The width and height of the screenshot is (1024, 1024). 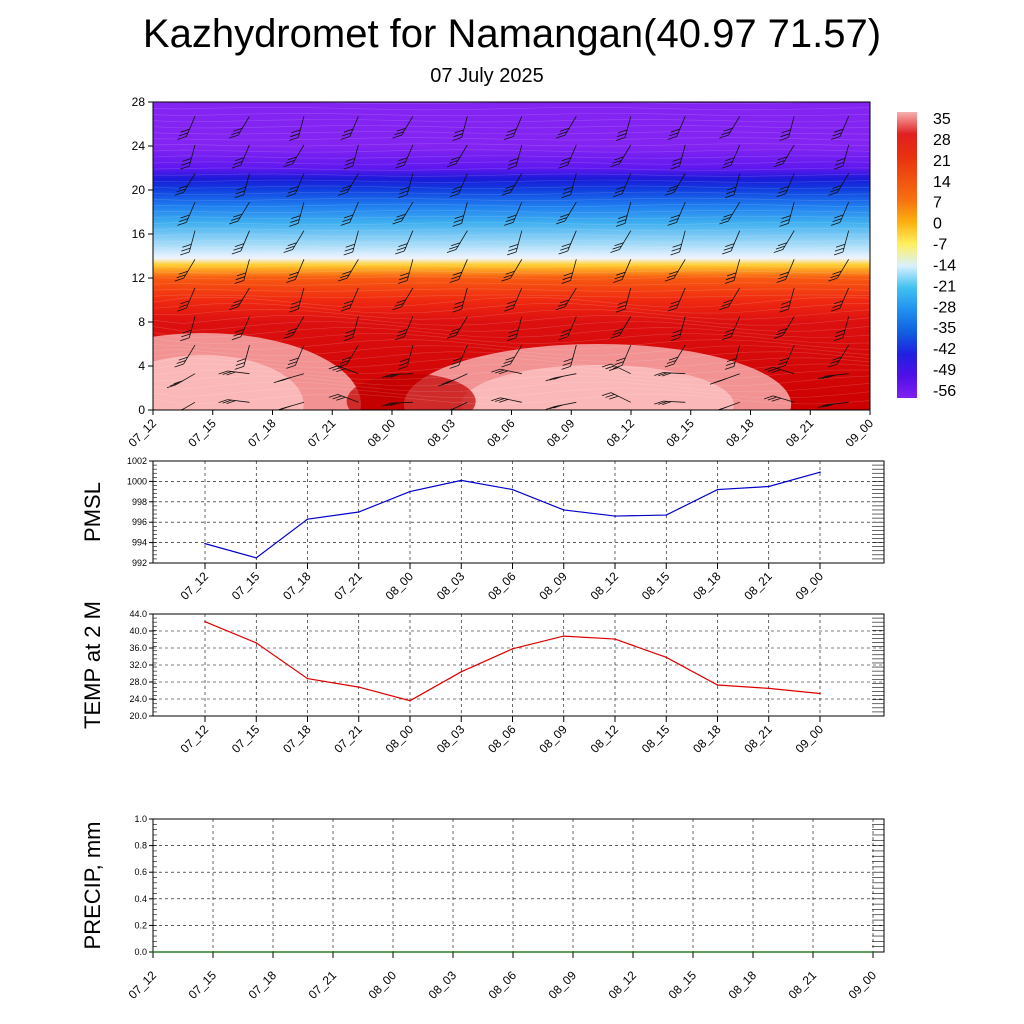 I want to click on colorbar-label: -7, so click(x=940, y=245).